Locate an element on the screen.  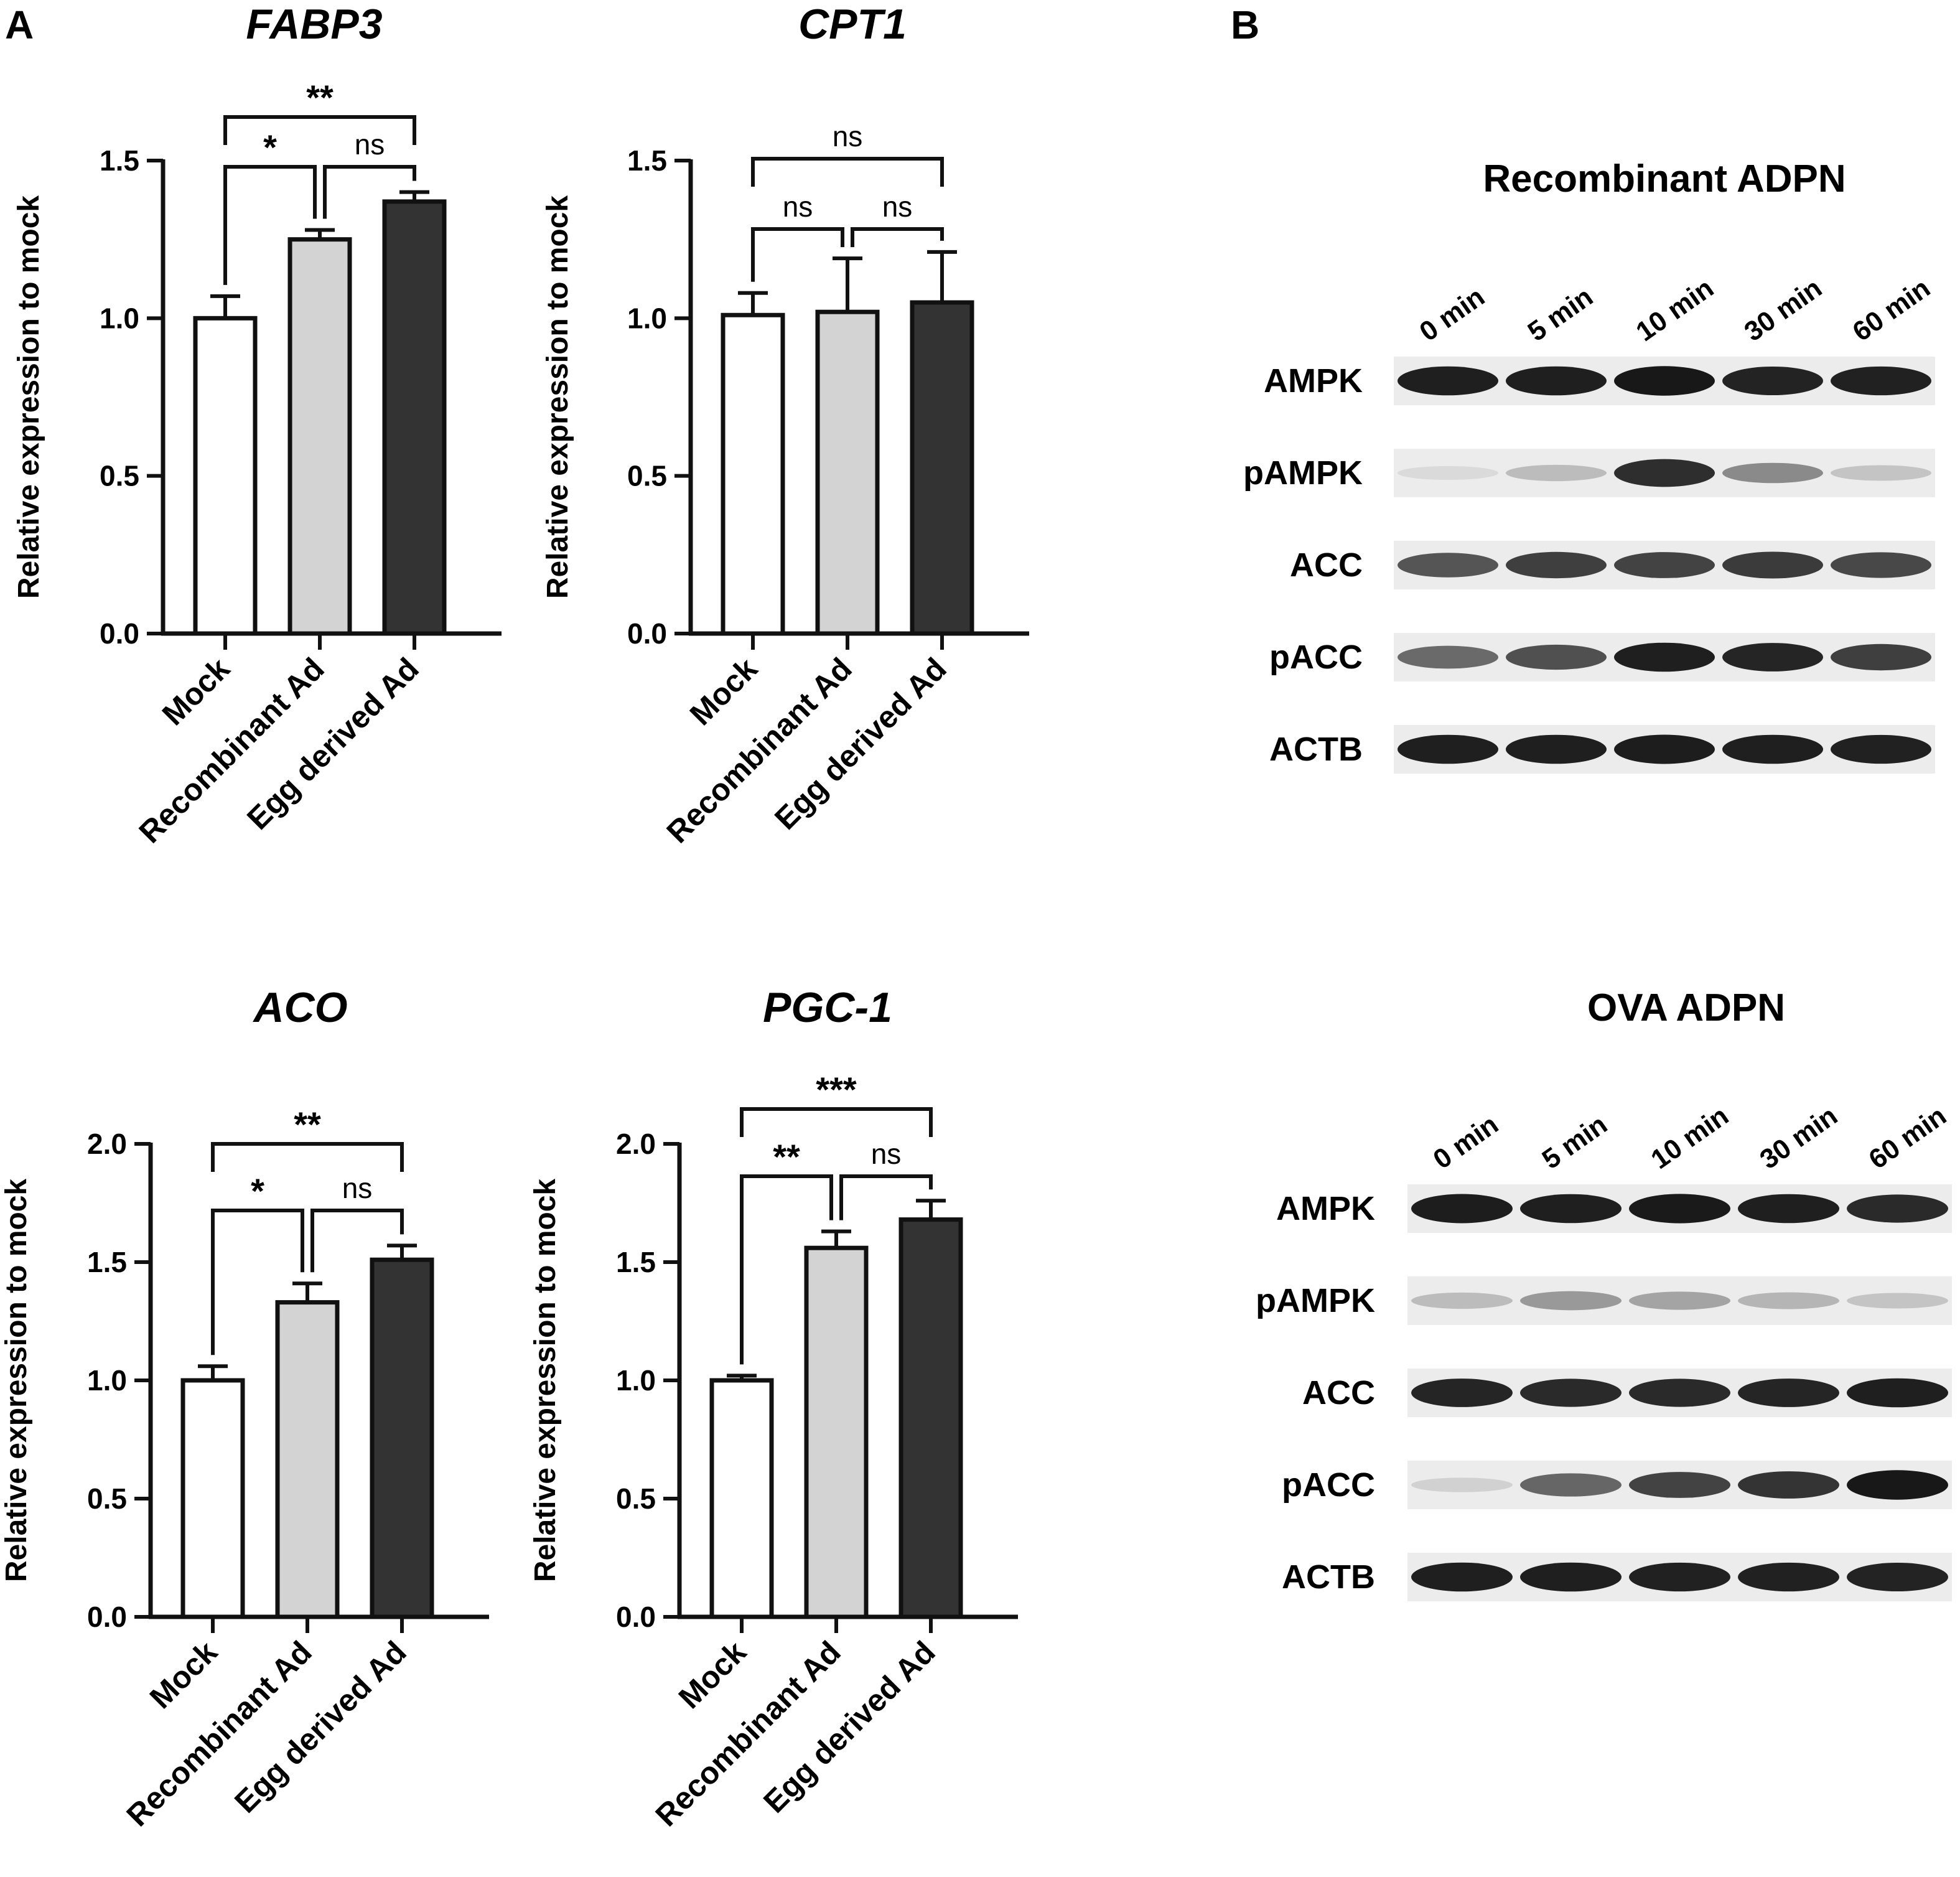
lane-label: 5 min is located at coordinates (1561, 314).